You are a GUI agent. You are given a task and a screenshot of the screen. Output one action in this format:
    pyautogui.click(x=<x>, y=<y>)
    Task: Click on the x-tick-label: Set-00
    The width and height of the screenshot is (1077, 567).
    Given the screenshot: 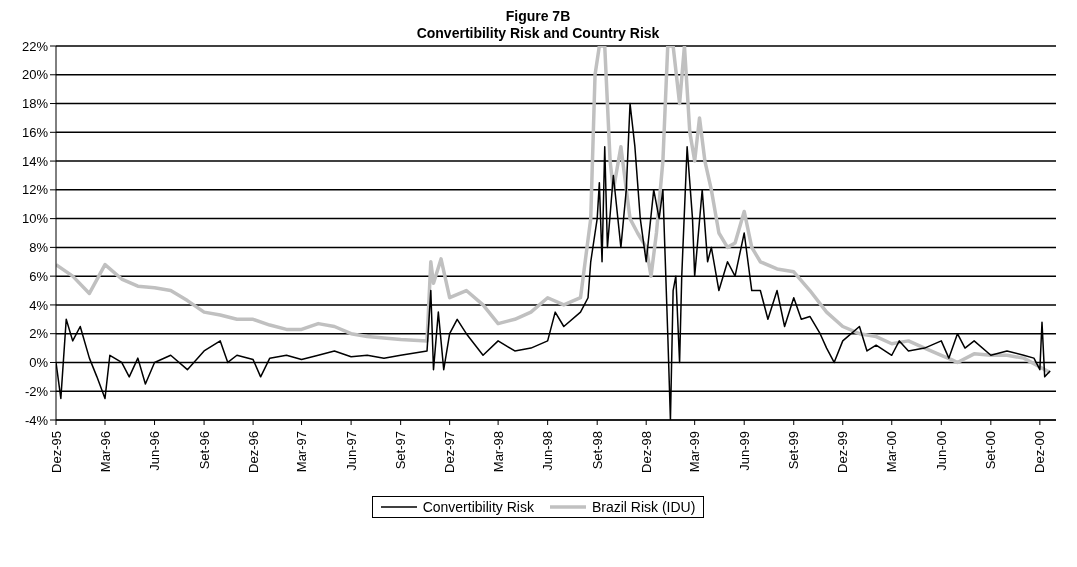 What is the action you would take?
    pyautogui.click(x=991, y=450)
    